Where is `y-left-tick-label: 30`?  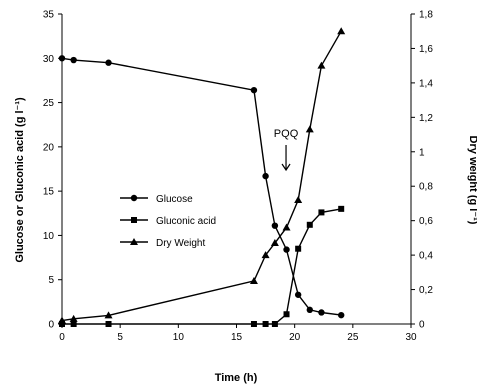
y-left-tick-label: 30 is located at coordinates (49, 59).